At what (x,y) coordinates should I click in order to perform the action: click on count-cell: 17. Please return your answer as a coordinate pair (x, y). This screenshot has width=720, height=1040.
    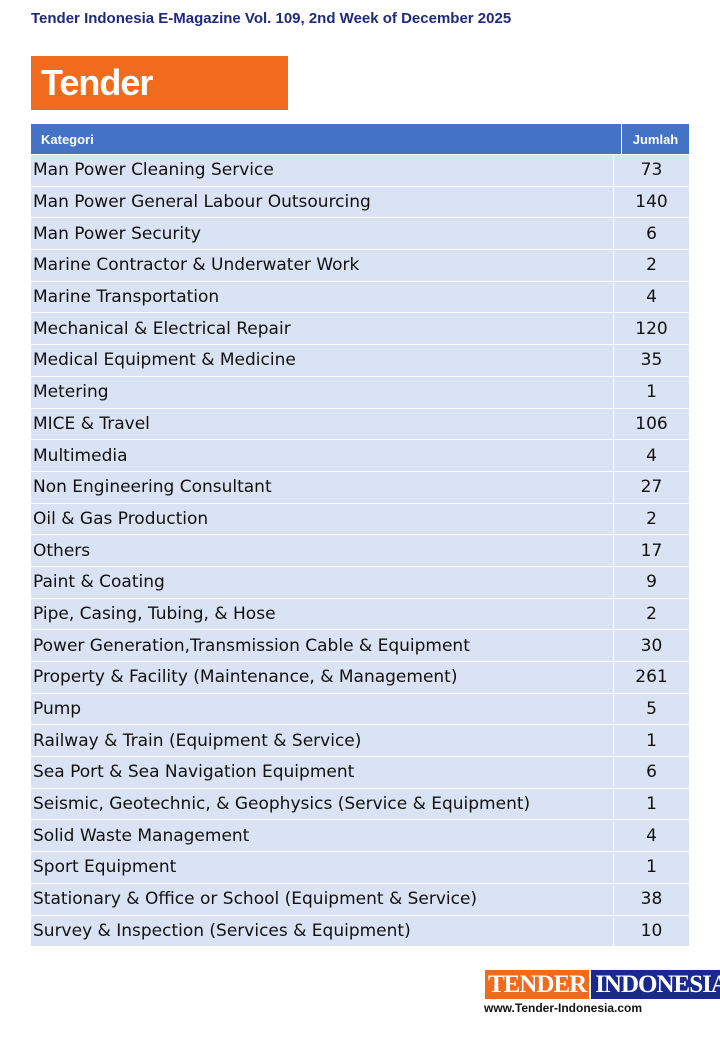
    Looking at the image, I should click on (651, 550).